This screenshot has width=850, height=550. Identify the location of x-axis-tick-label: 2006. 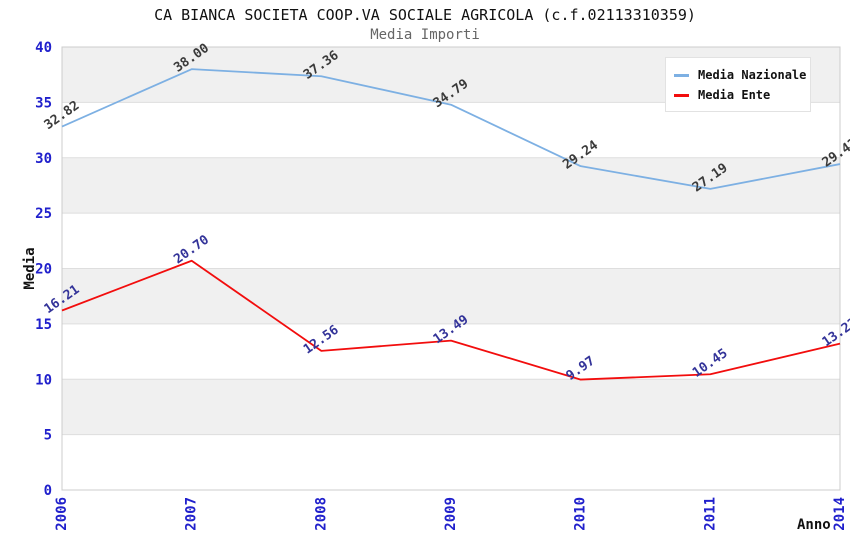
(62, 514).